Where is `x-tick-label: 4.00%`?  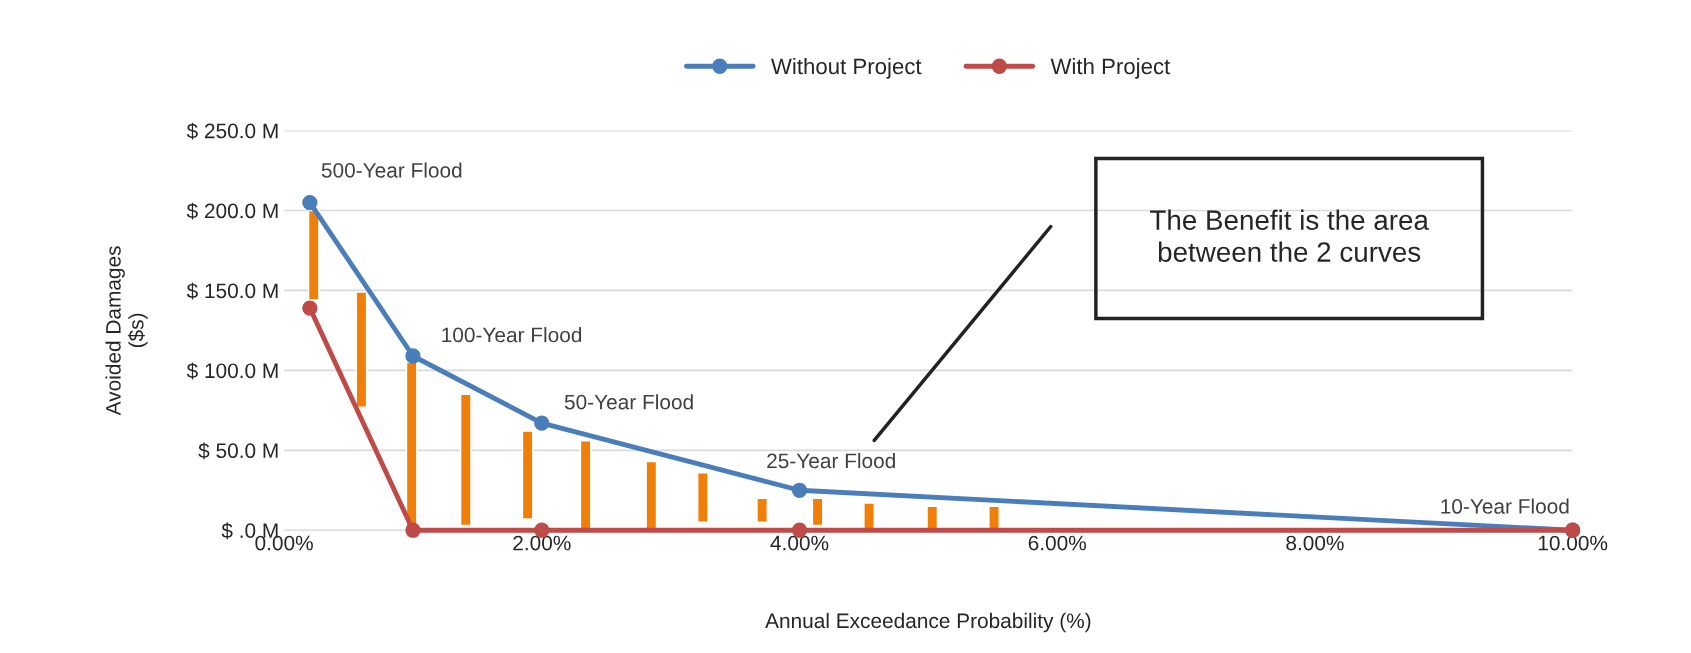 x-tick-label: 4.00% is located at coordinates (799, 543).